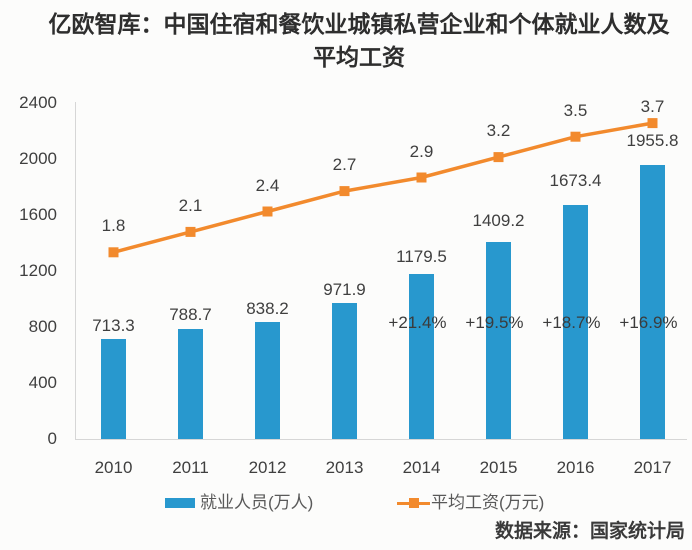 The height and width of the screenshot is (550, 692). What do you see at coordinates (359, 57) in the screenshot?
I see `chart-title-line2: 平均工资` at bounding box center [359, 57].